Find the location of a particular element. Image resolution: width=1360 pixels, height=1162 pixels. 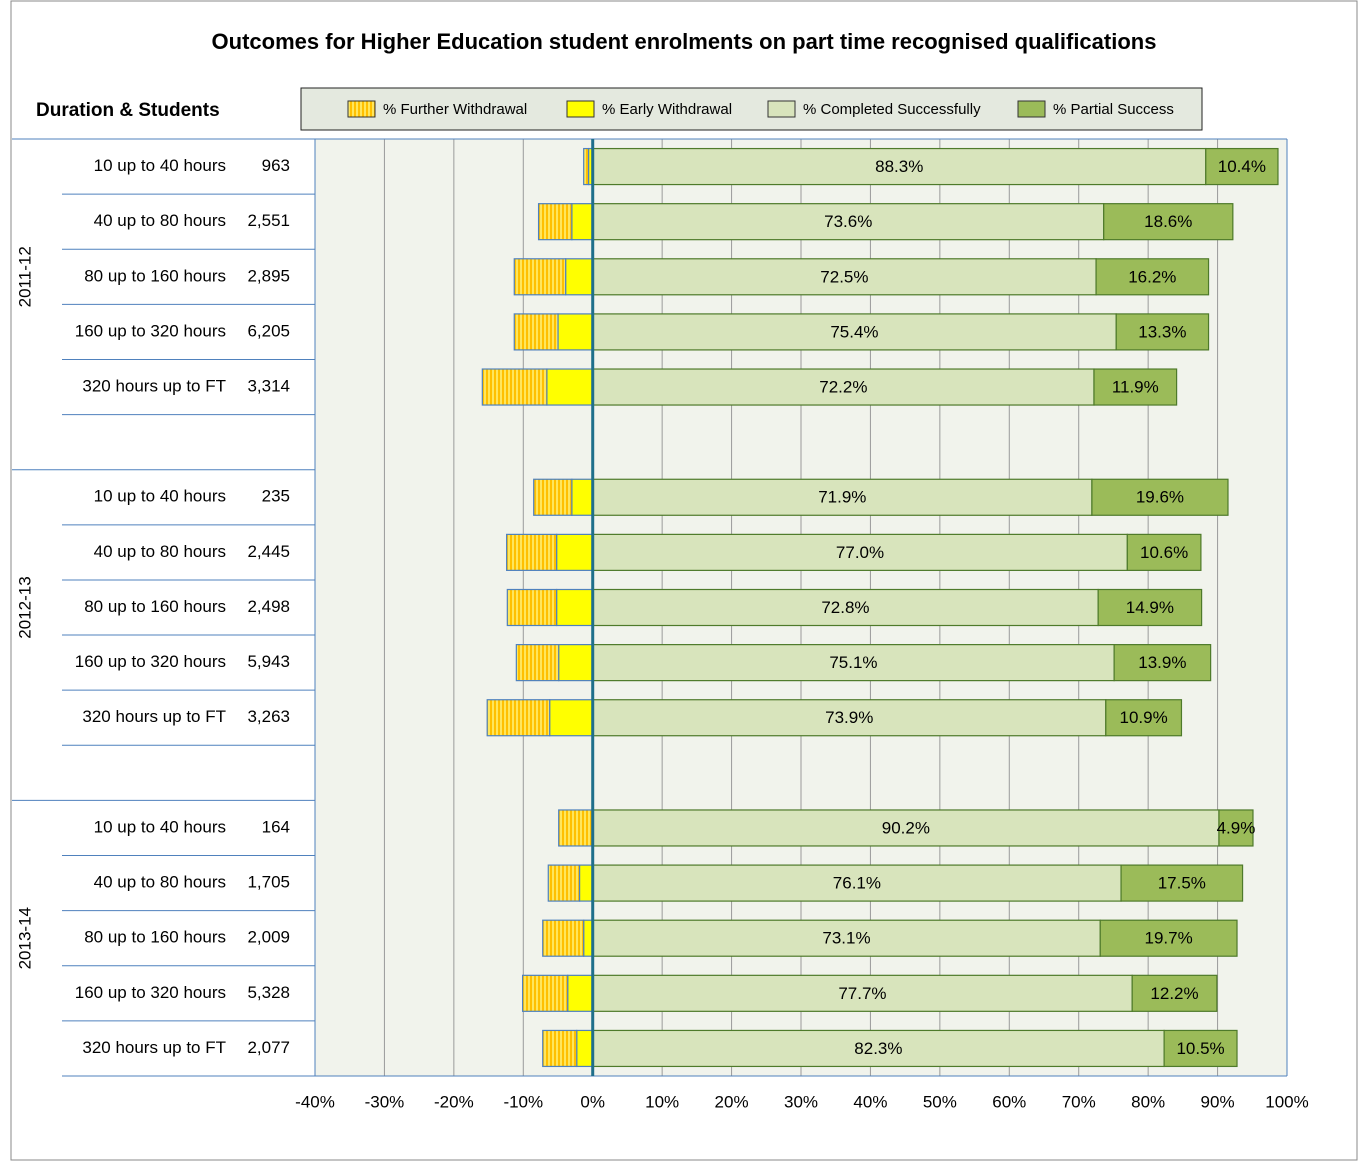

student-count: 2,009 is located at coordinates (268, 937).